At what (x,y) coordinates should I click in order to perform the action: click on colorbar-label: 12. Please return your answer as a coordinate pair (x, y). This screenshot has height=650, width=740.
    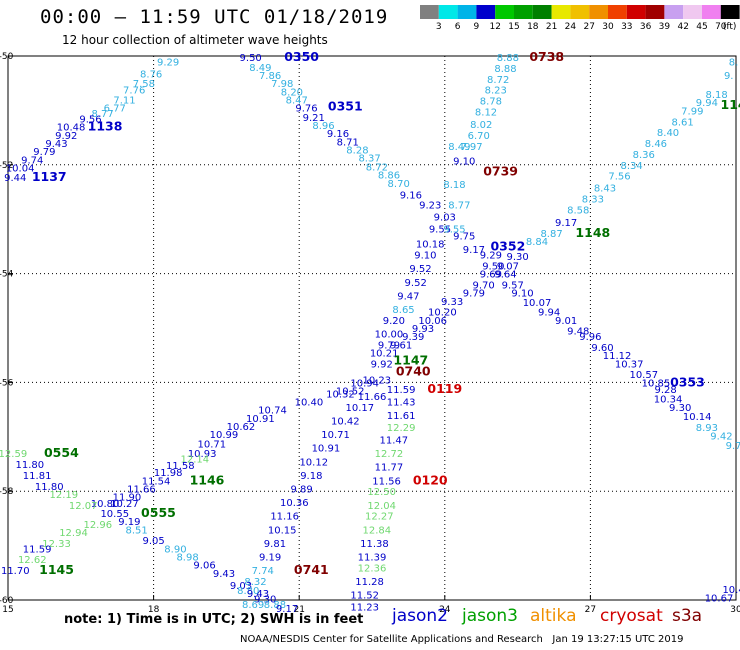
    Looking at the image, I should click on (494, 27).